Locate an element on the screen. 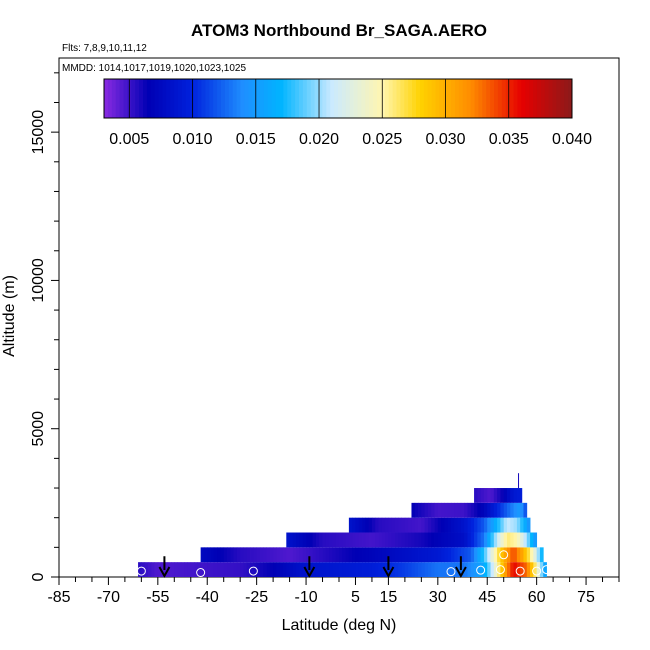 This screenshot has height=650, width=650. x-tick-label: 15 is located at coordinates (389, 597).